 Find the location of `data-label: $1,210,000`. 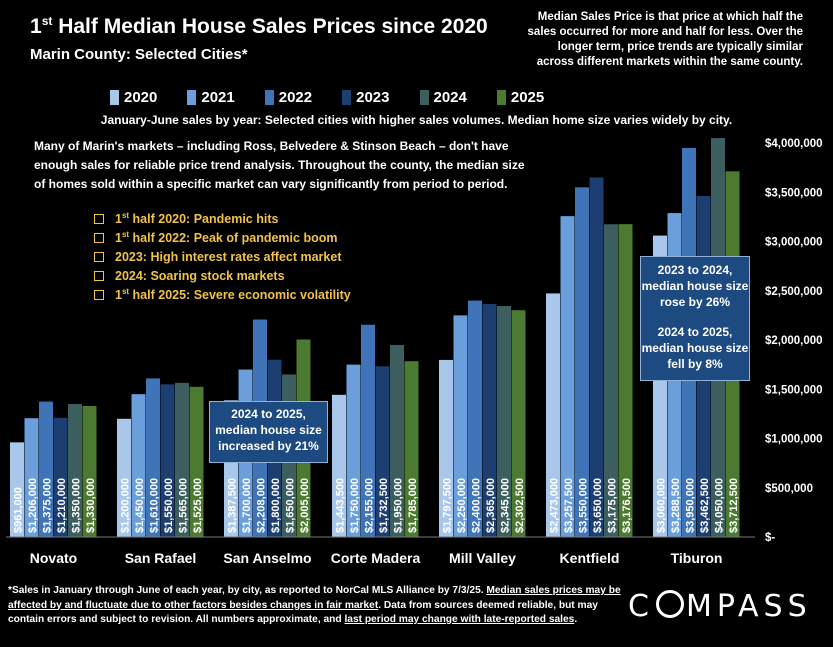

data-label: $1,210,000 is located at coordinates (62, 505).